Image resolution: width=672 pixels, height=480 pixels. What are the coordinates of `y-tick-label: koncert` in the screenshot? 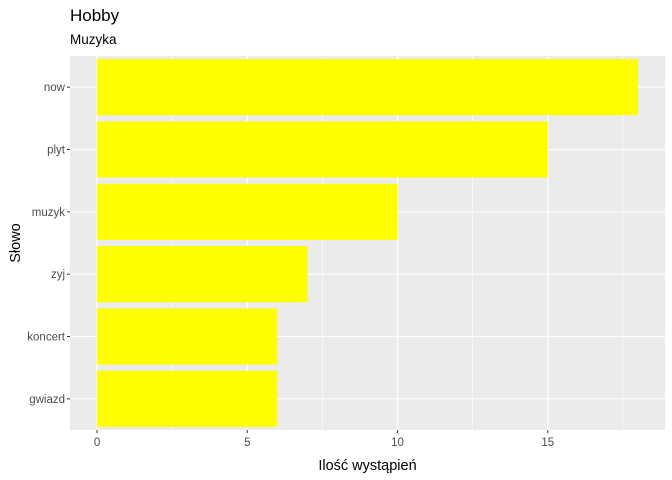 It's located at (46, 338).